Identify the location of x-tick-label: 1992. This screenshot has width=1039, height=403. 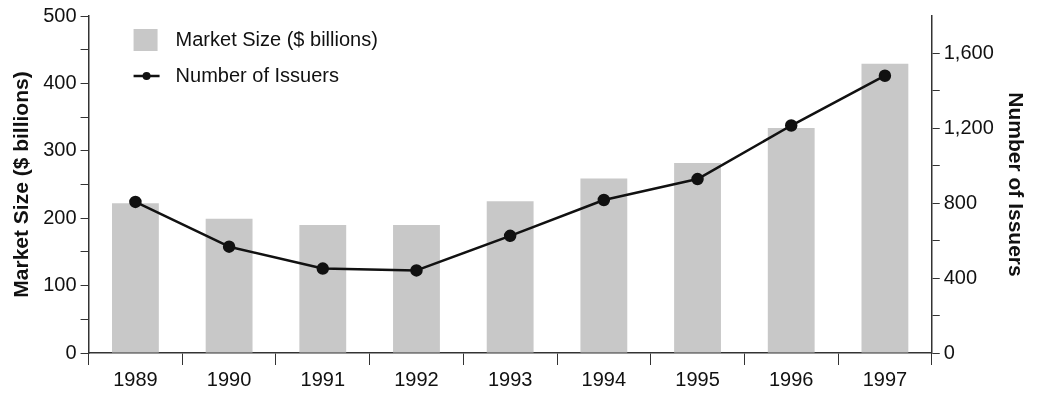
(416, 378).